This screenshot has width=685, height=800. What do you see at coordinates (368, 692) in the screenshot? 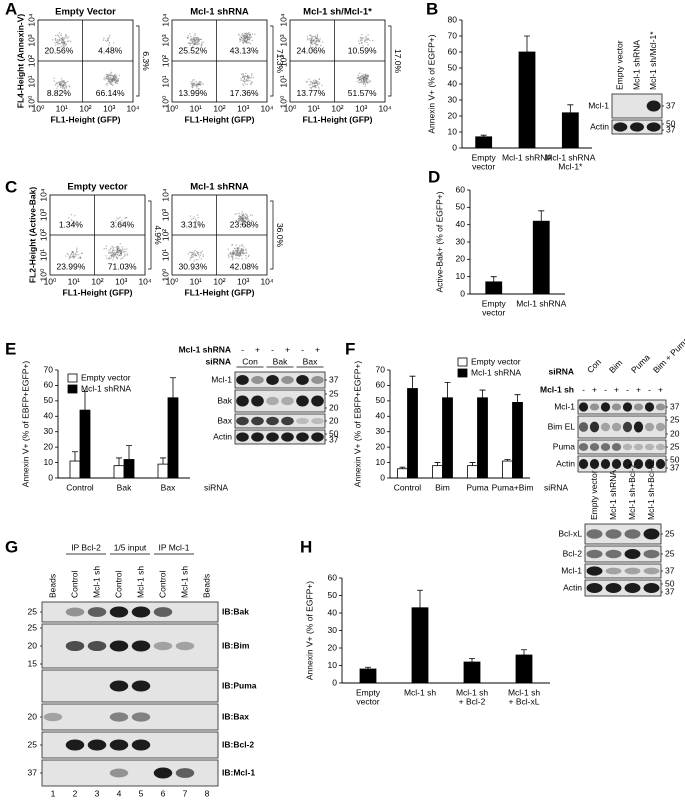
I see `x-tick-label: Empty` at bounding box center [368, 692].